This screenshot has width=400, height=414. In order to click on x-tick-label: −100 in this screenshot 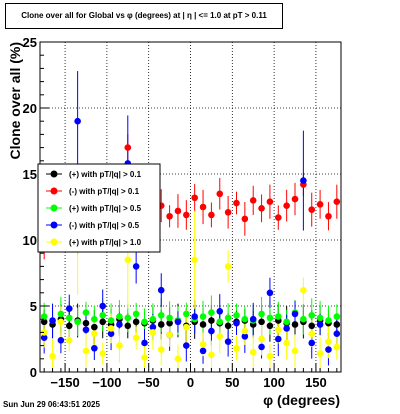, I will do `click(106, 382)`.